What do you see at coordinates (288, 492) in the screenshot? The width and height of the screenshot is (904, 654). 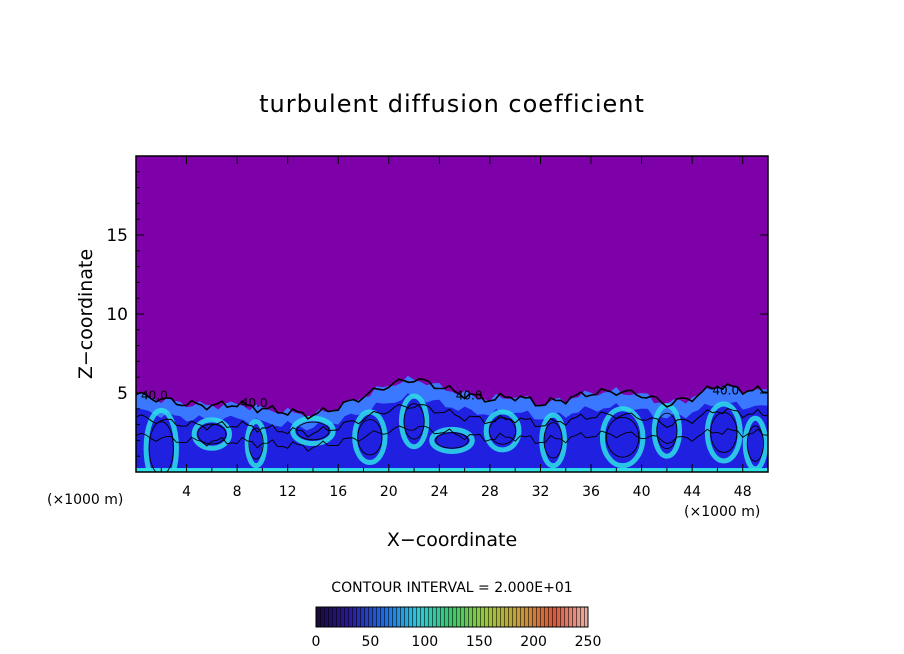 I see `x-tick-label: 12` at bounding box center [288, 492].